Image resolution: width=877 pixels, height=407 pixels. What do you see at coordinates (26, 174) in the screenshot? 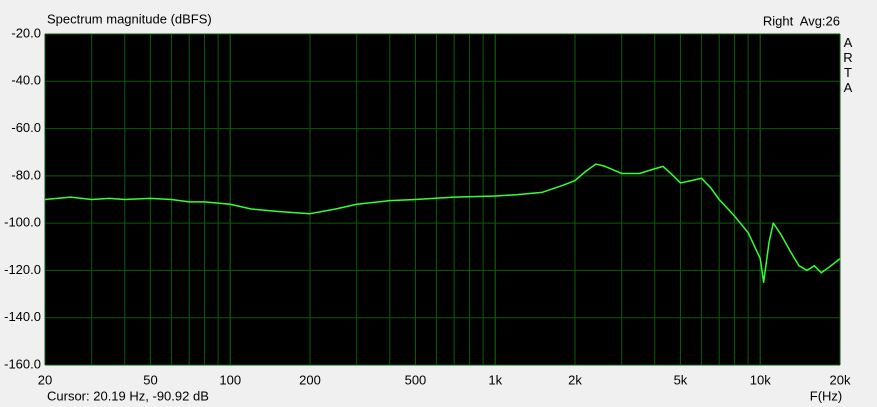
I see `y-tick-label: -80.0` at bounding box center [26, 174].